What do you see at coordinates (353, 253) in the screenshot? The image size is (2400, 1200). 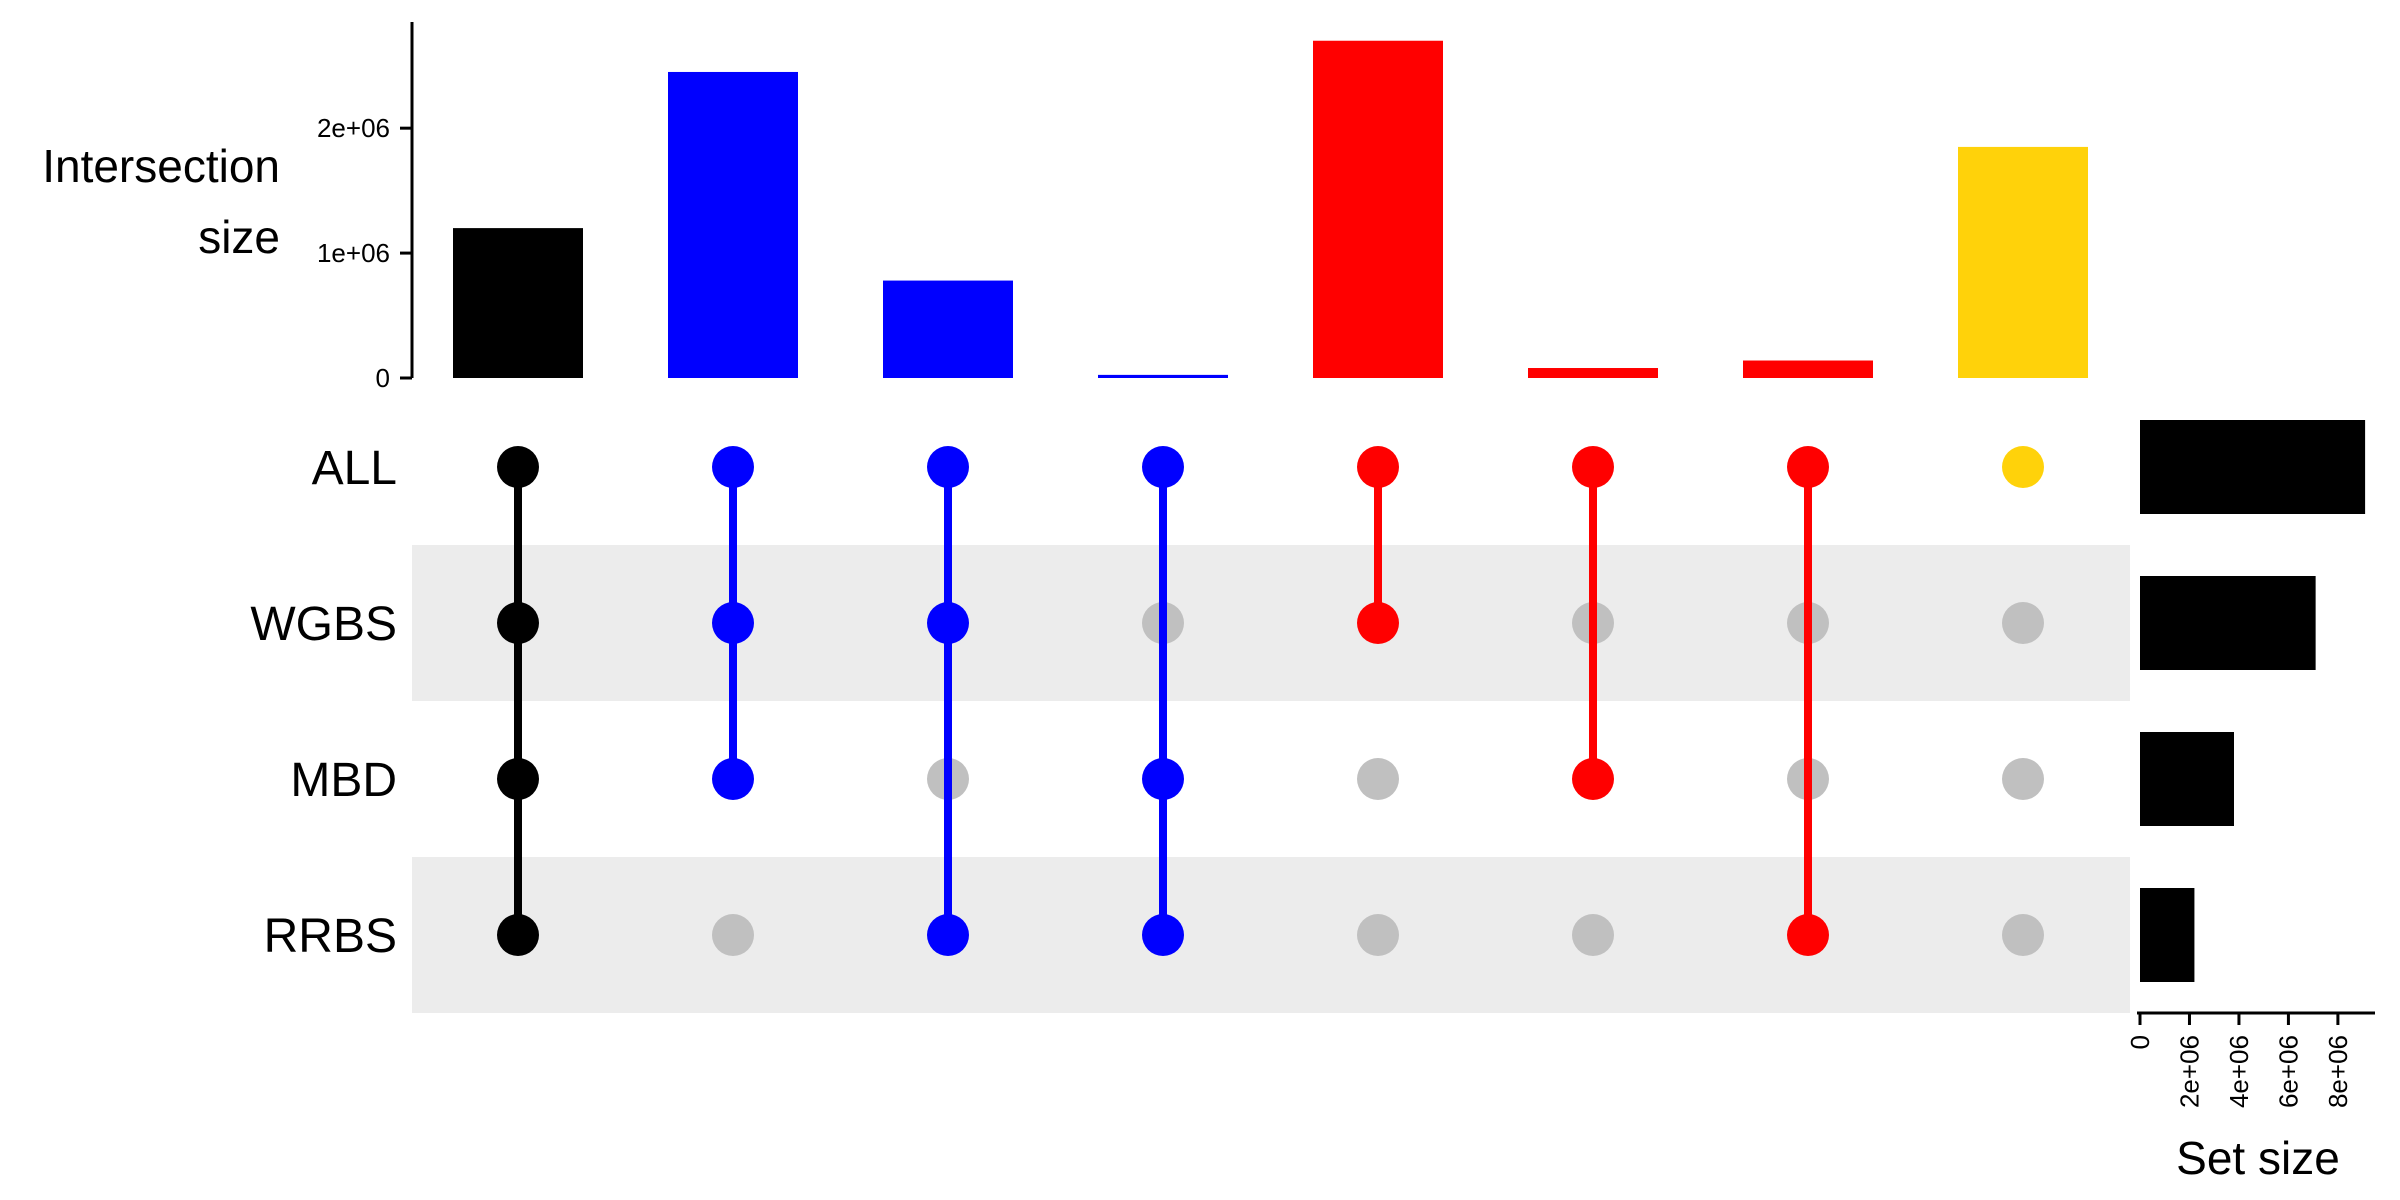 I see `intersection-axis-tick-label: 1e+06` at bounding box center [353, 253].